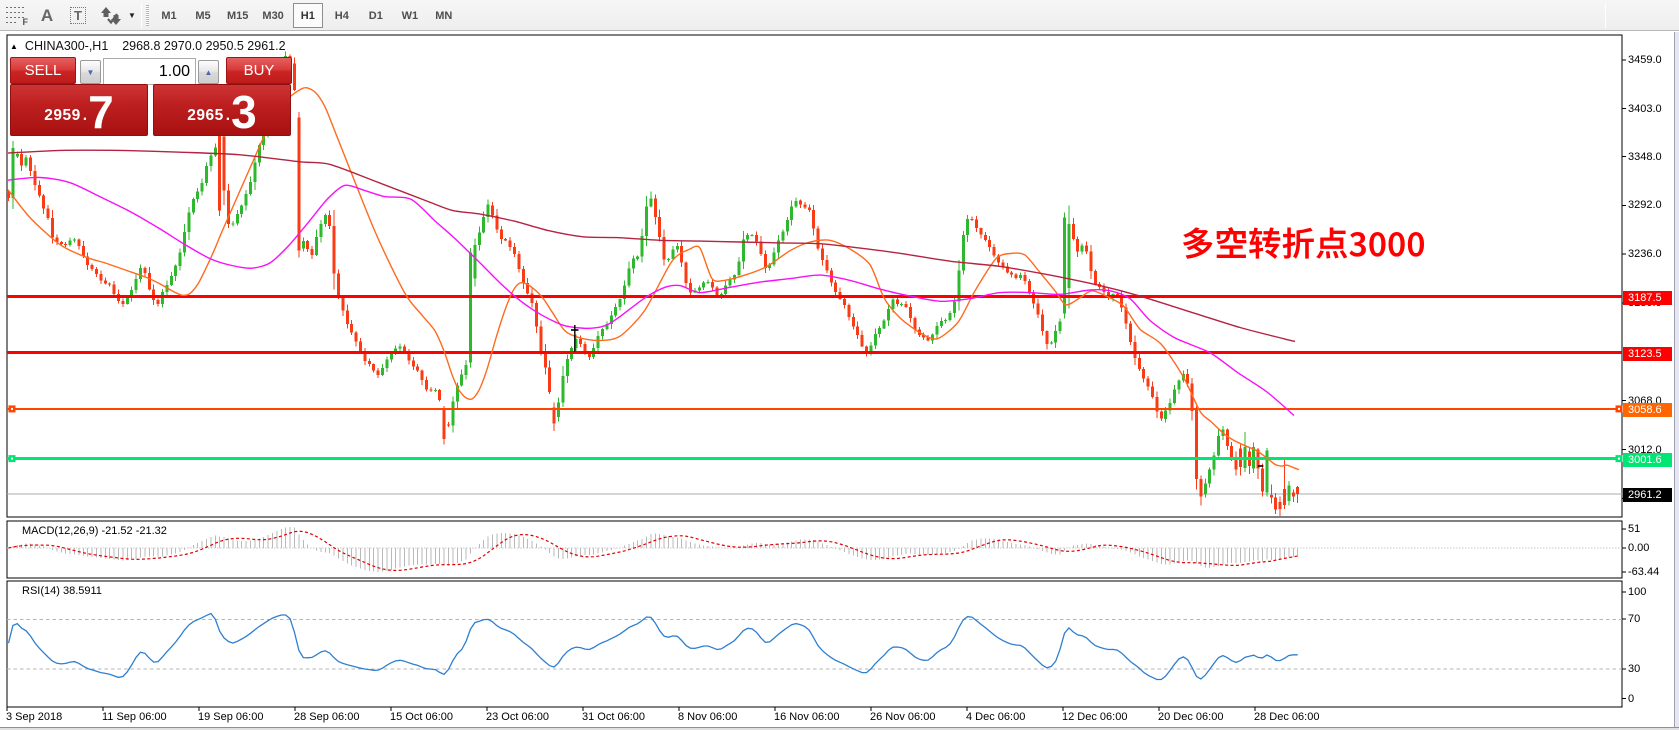 The height and width of the screenshot is (730, 1679). Describe the element at coordinates (147, 15) in the screenshot. I see `toolbar-grip` at that location.